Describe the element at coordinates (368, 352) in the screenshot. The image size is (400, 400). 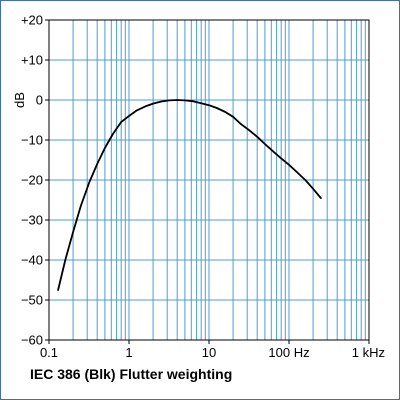
I see `x-tick-label: 1 kHz` at that location.